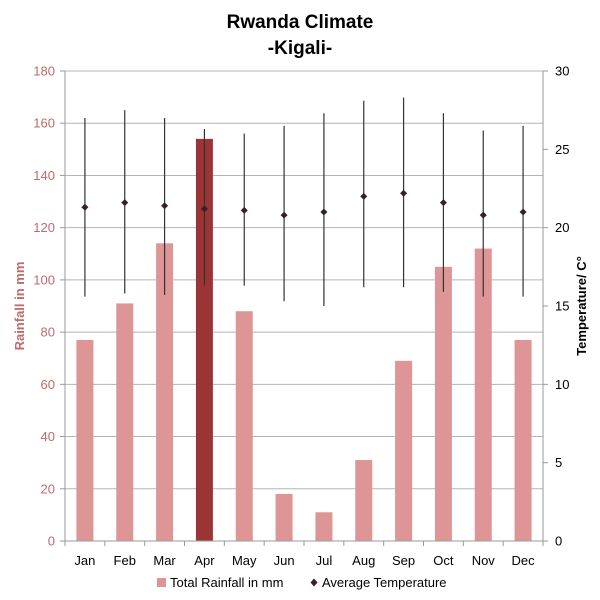 This screenshot has height=600, width=600. I want to click on y-axis-label-left: Rainfall in mm, so click(19, 306).